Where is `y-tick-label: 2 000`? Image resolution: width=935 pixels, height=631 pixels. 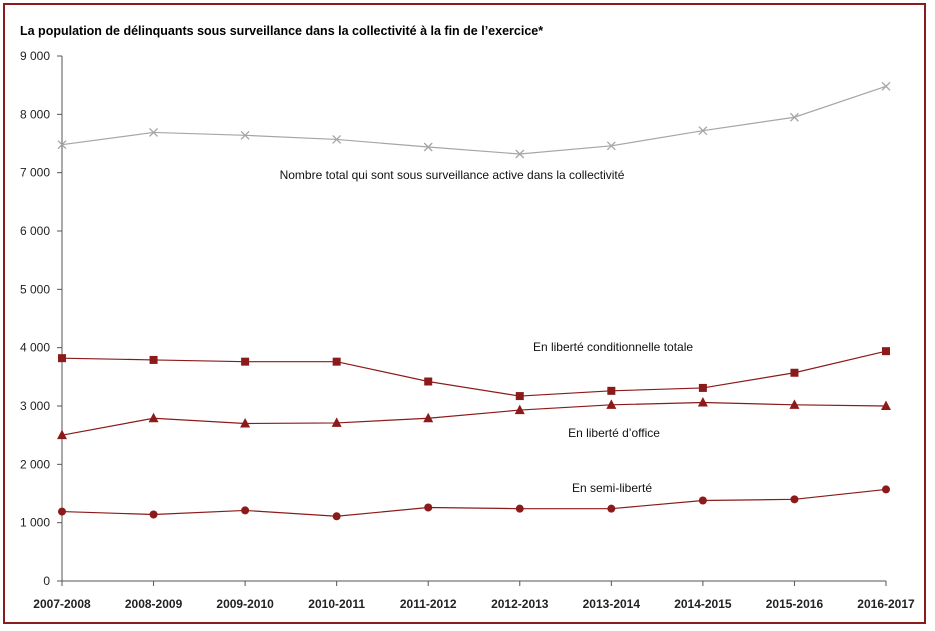
y-tick-label: 2 000 is located at coordinates (35, 464).